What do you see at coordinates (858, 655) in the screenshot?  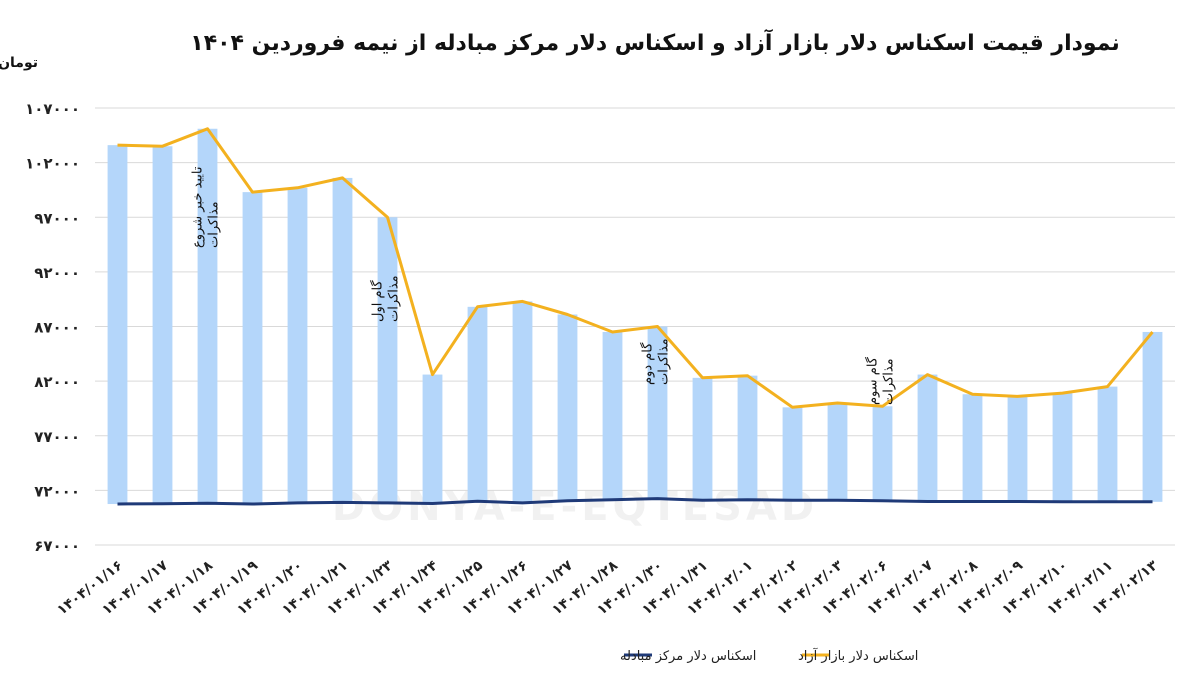 I see `legend-label-free-market: اسکناس دلار بازار آزاد` at bounding box center [858, 655].